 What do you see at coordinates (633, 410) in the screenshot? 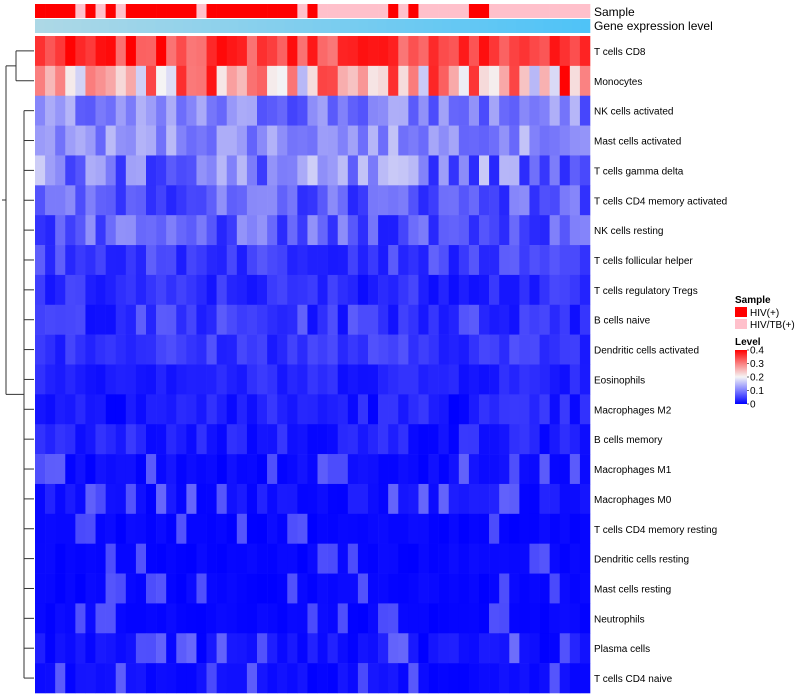
I see `row-label: Macrophages M2` at bounding box center [633, 410].